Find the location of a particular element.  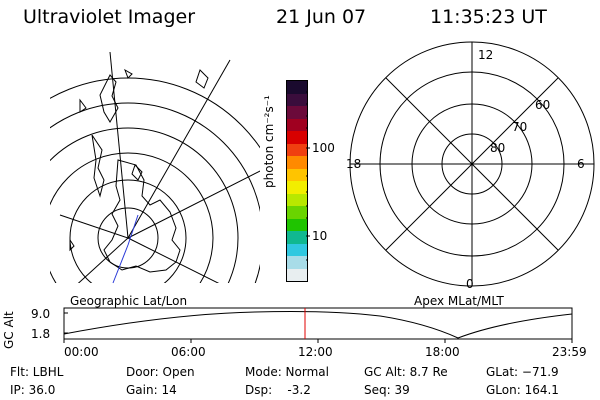

filter-info: Flt: LBHL is located at coordinates (37, 372).